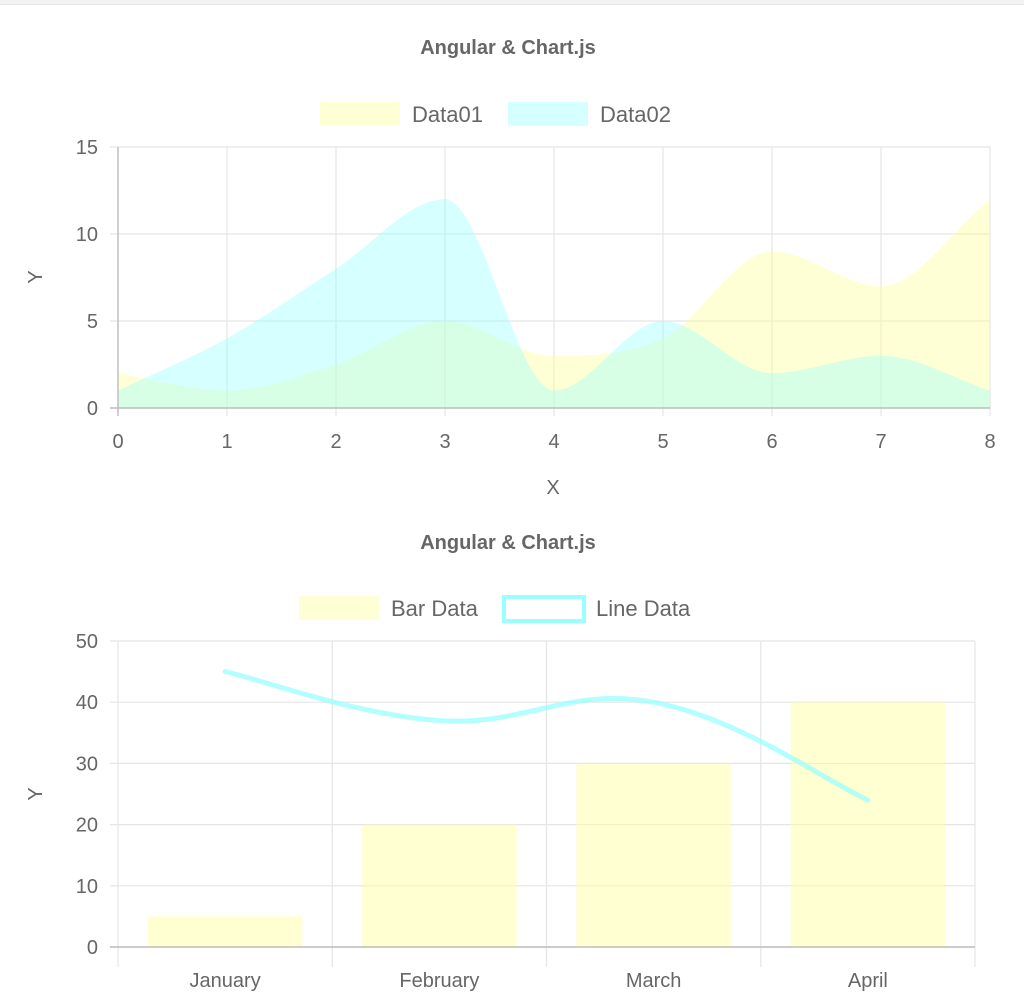 The height and width of the screenshot is (1000, 1024). I want to click on x-tick-label: 8, so click(989, 442).